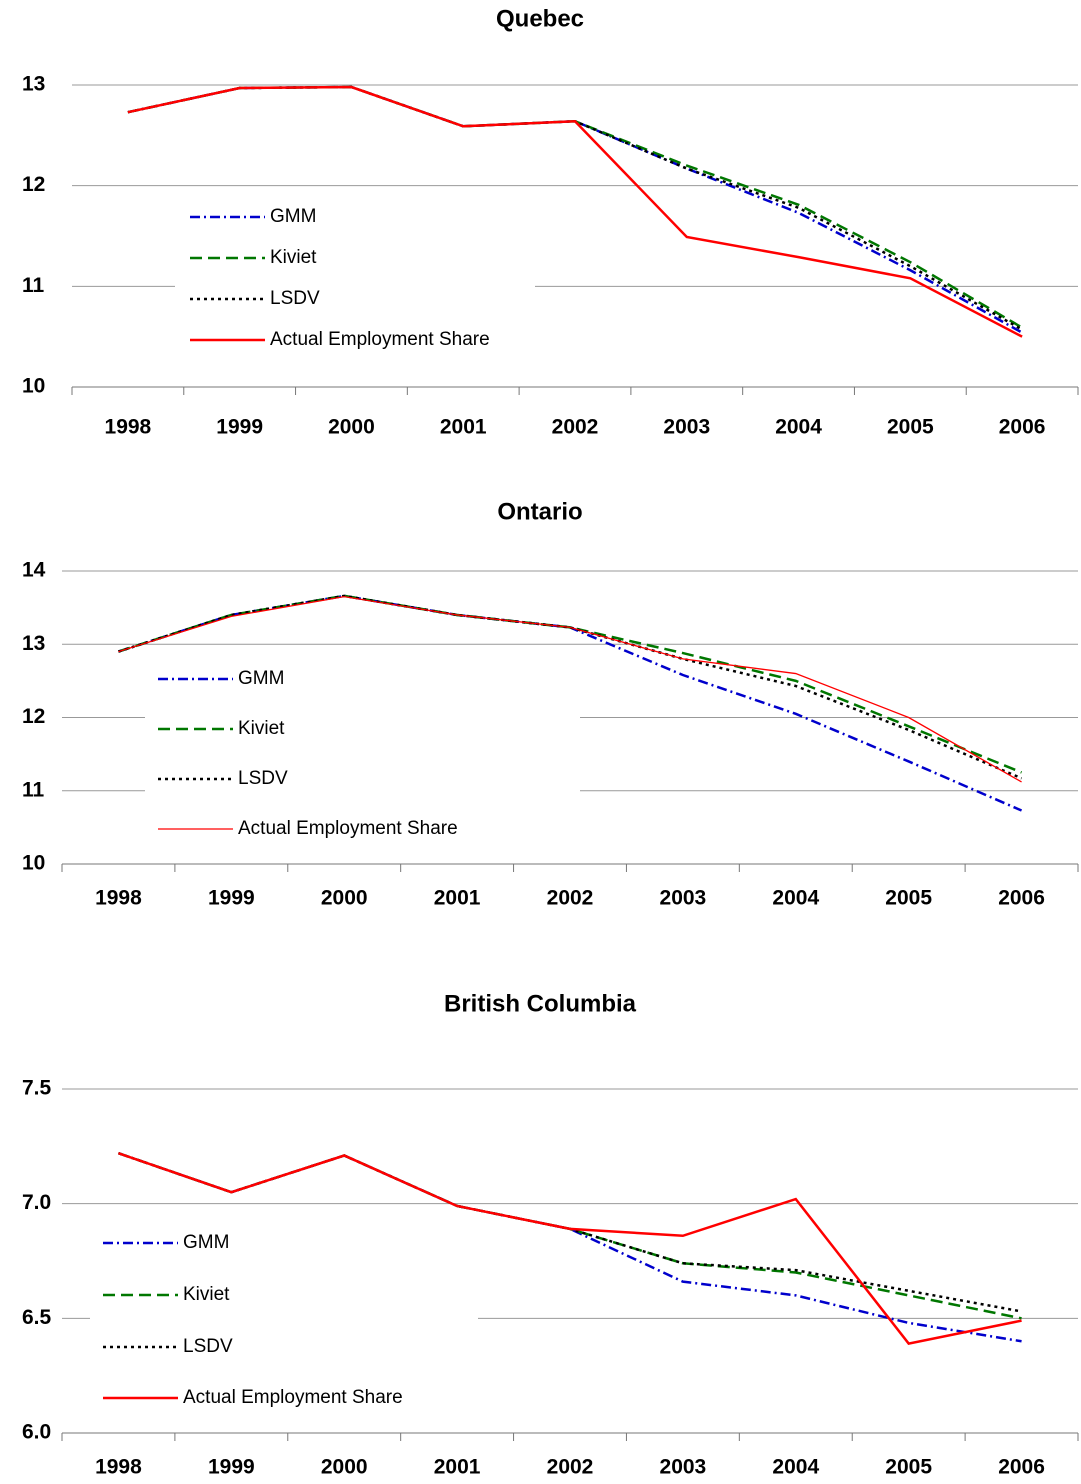 This screenshot has width=1081, height=1484. What do you see at coordinates (540, 1003) in the screenshot?
I see `chart-title: British Columbia` at bounding box center [540, 1003].